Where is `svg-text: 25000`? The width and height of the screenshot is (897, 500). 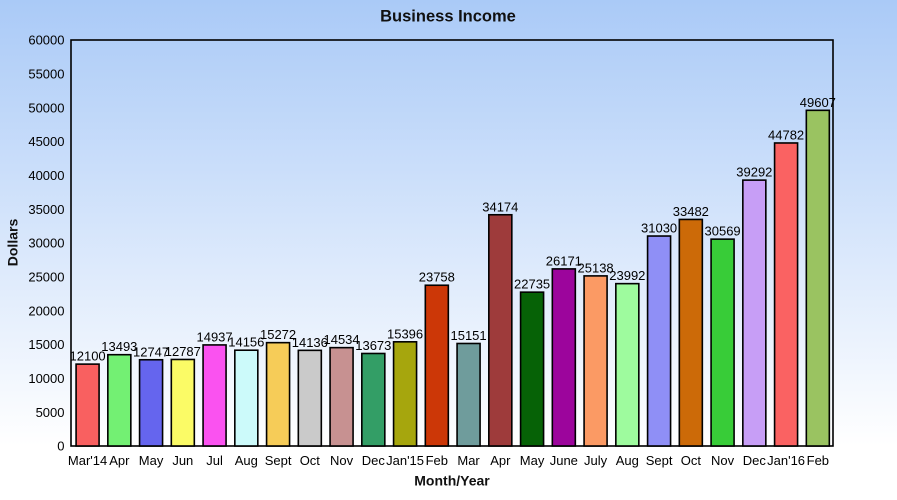 svg-text: 25000 is located at coordinates (46, 276).